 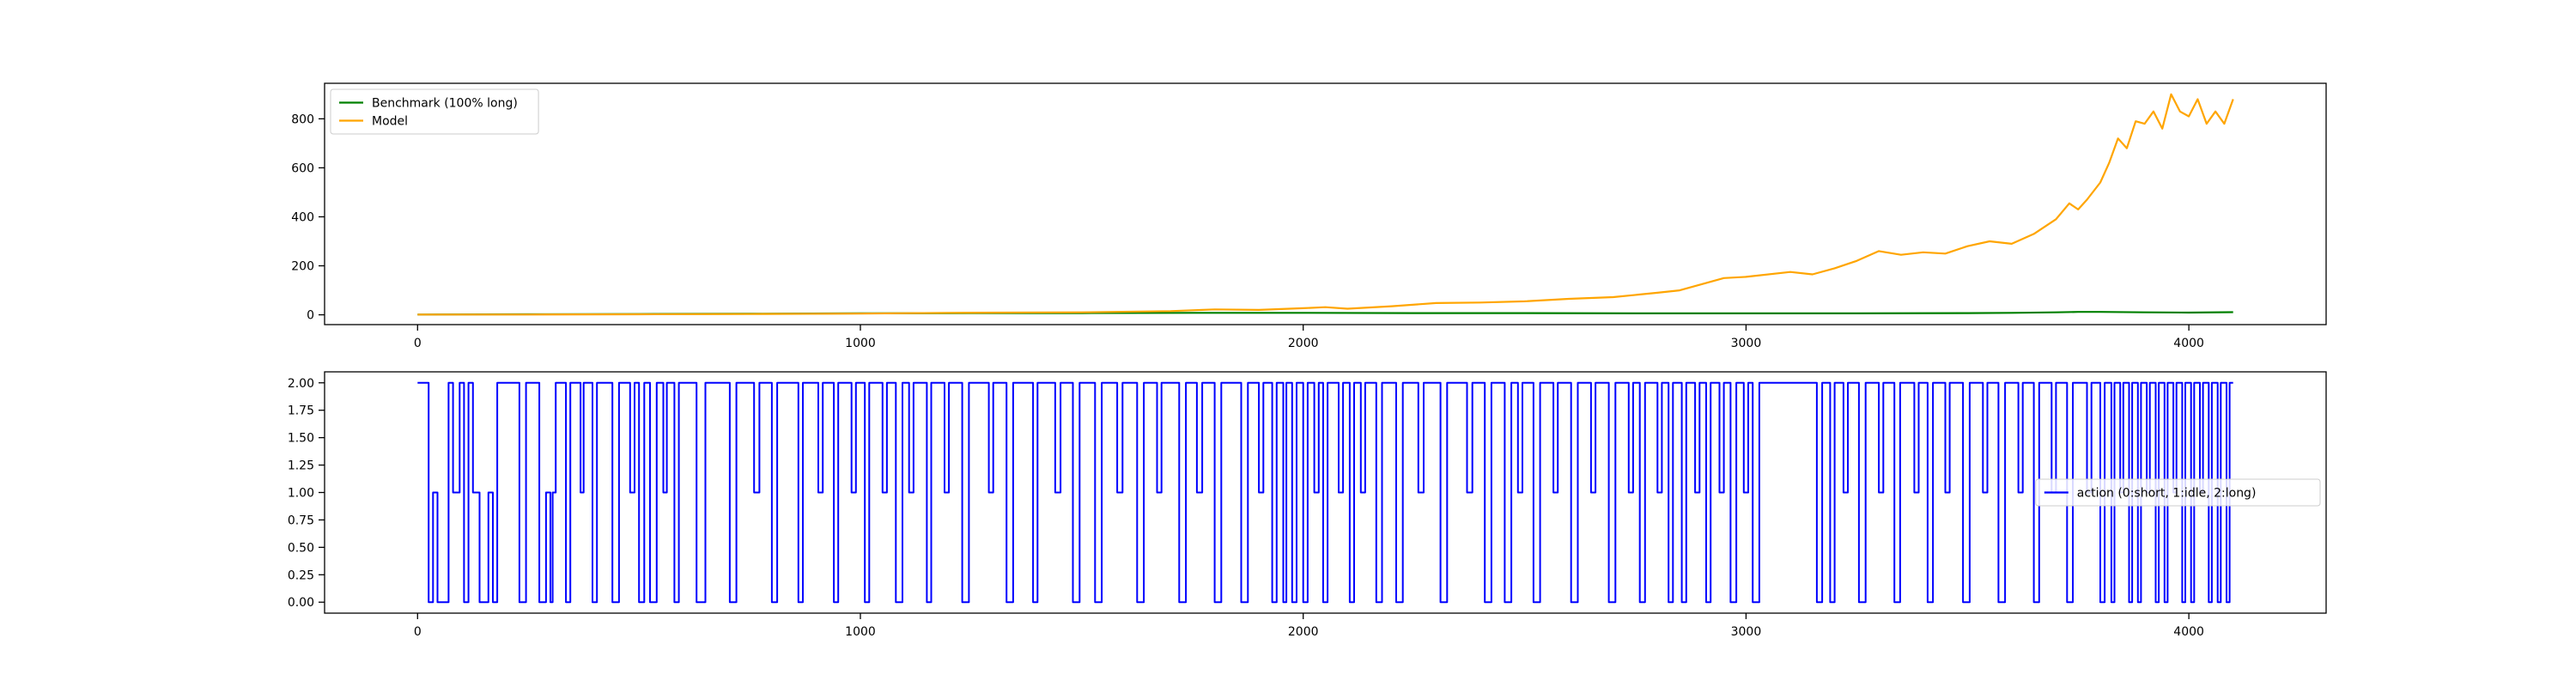 What do you see at coordinates (302, 267) in the screenshot?
I see `y-tick-label: 200` at bounding box center [302, 267].